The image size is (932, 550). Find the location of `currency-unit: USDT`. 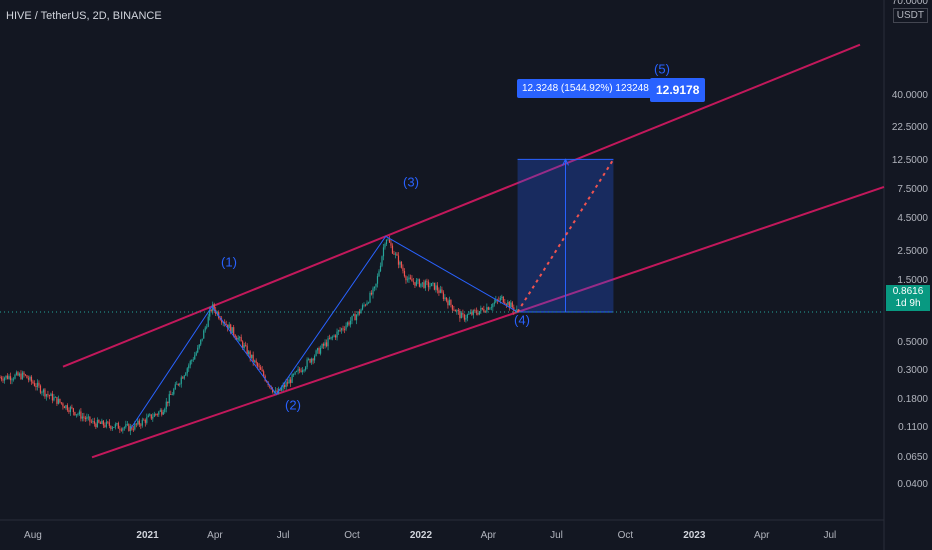

currency-unit: USDT is located at coordinates (910, 15).